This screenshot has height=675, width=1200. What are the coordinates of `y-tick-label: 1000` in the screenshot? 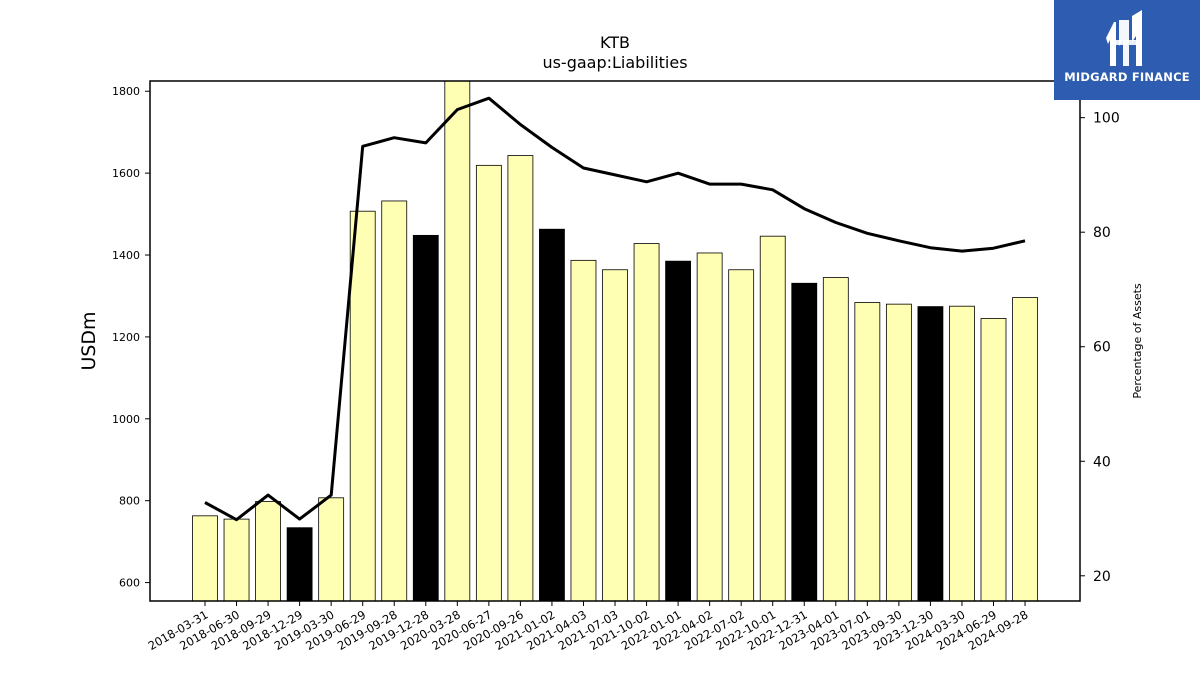 It's located at (126, 419).